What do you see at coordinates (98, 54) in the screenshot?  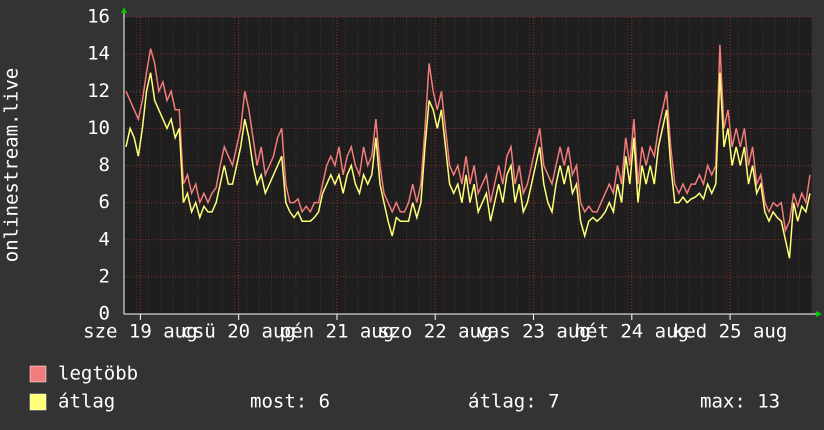 I see `y-tick-label: 14` at bounding box center [98, 54].